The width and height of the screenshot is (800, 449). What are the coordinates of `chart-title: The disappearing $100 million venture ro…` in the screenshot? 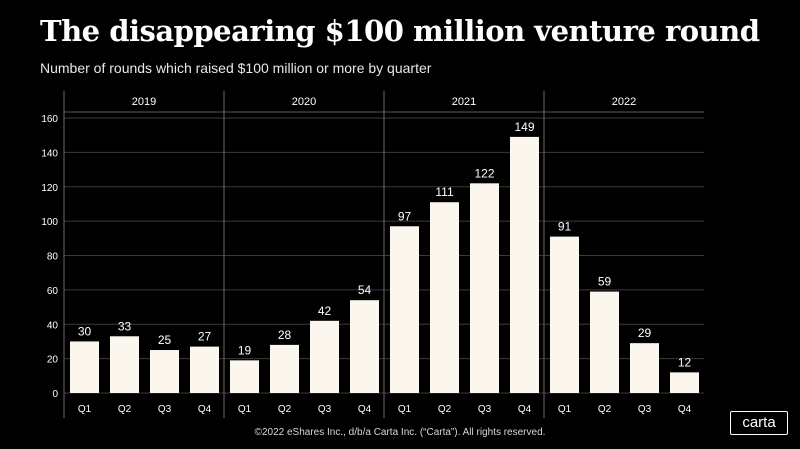 It's located at (400, 31).